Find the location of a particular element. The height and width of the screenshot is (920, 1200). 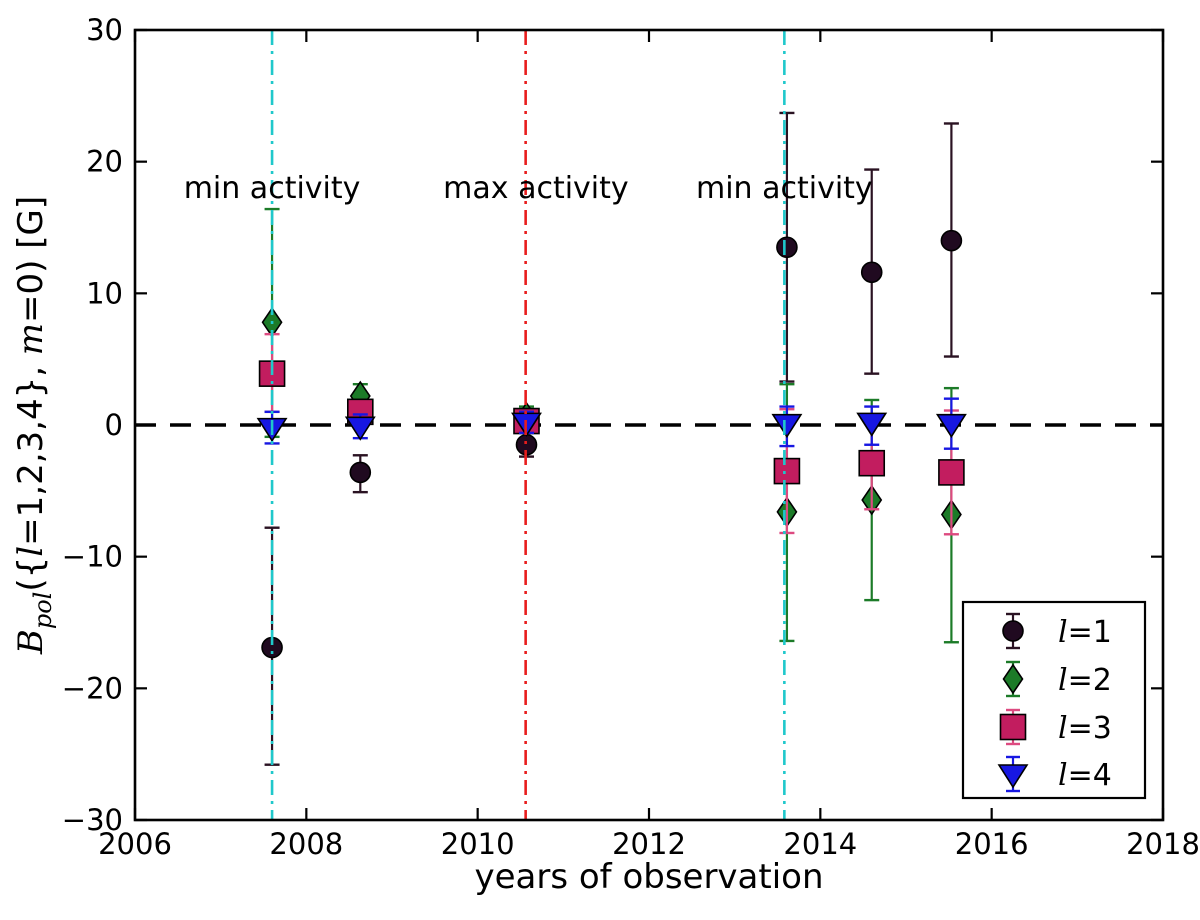

y-label-segment: pol is located at coordinates (43, 611).